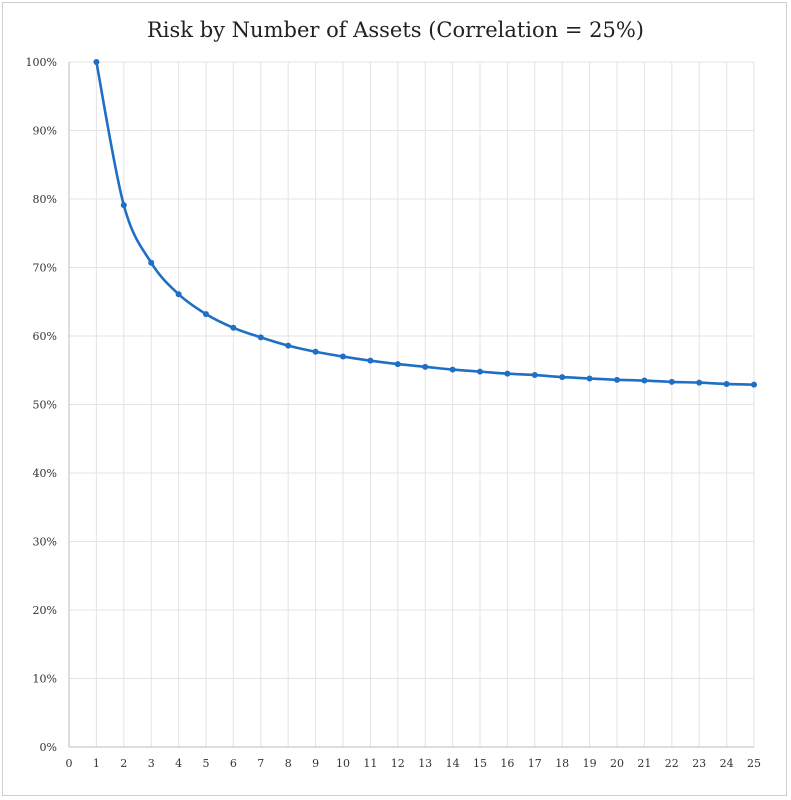  What do you see at coordinates (480, 763) in the screenshot?
I see `x-tick-label: 15` at bounding box center [480, 763].